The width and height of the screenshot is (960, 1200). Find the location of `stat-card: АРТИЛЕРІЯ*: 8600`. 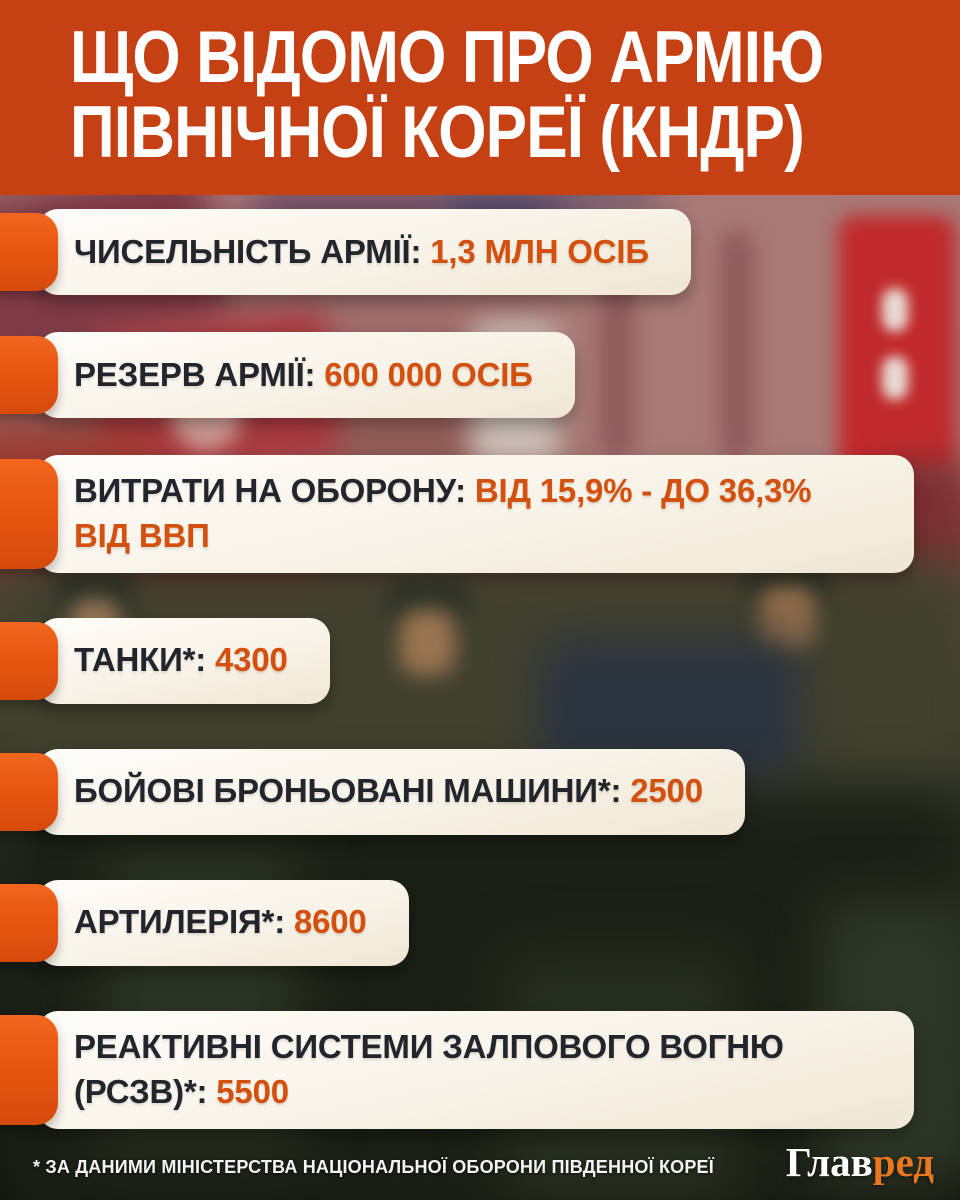

stat-card: АРТИЛЕРІЯ*: 8600 is located at coordinates (223, 922).